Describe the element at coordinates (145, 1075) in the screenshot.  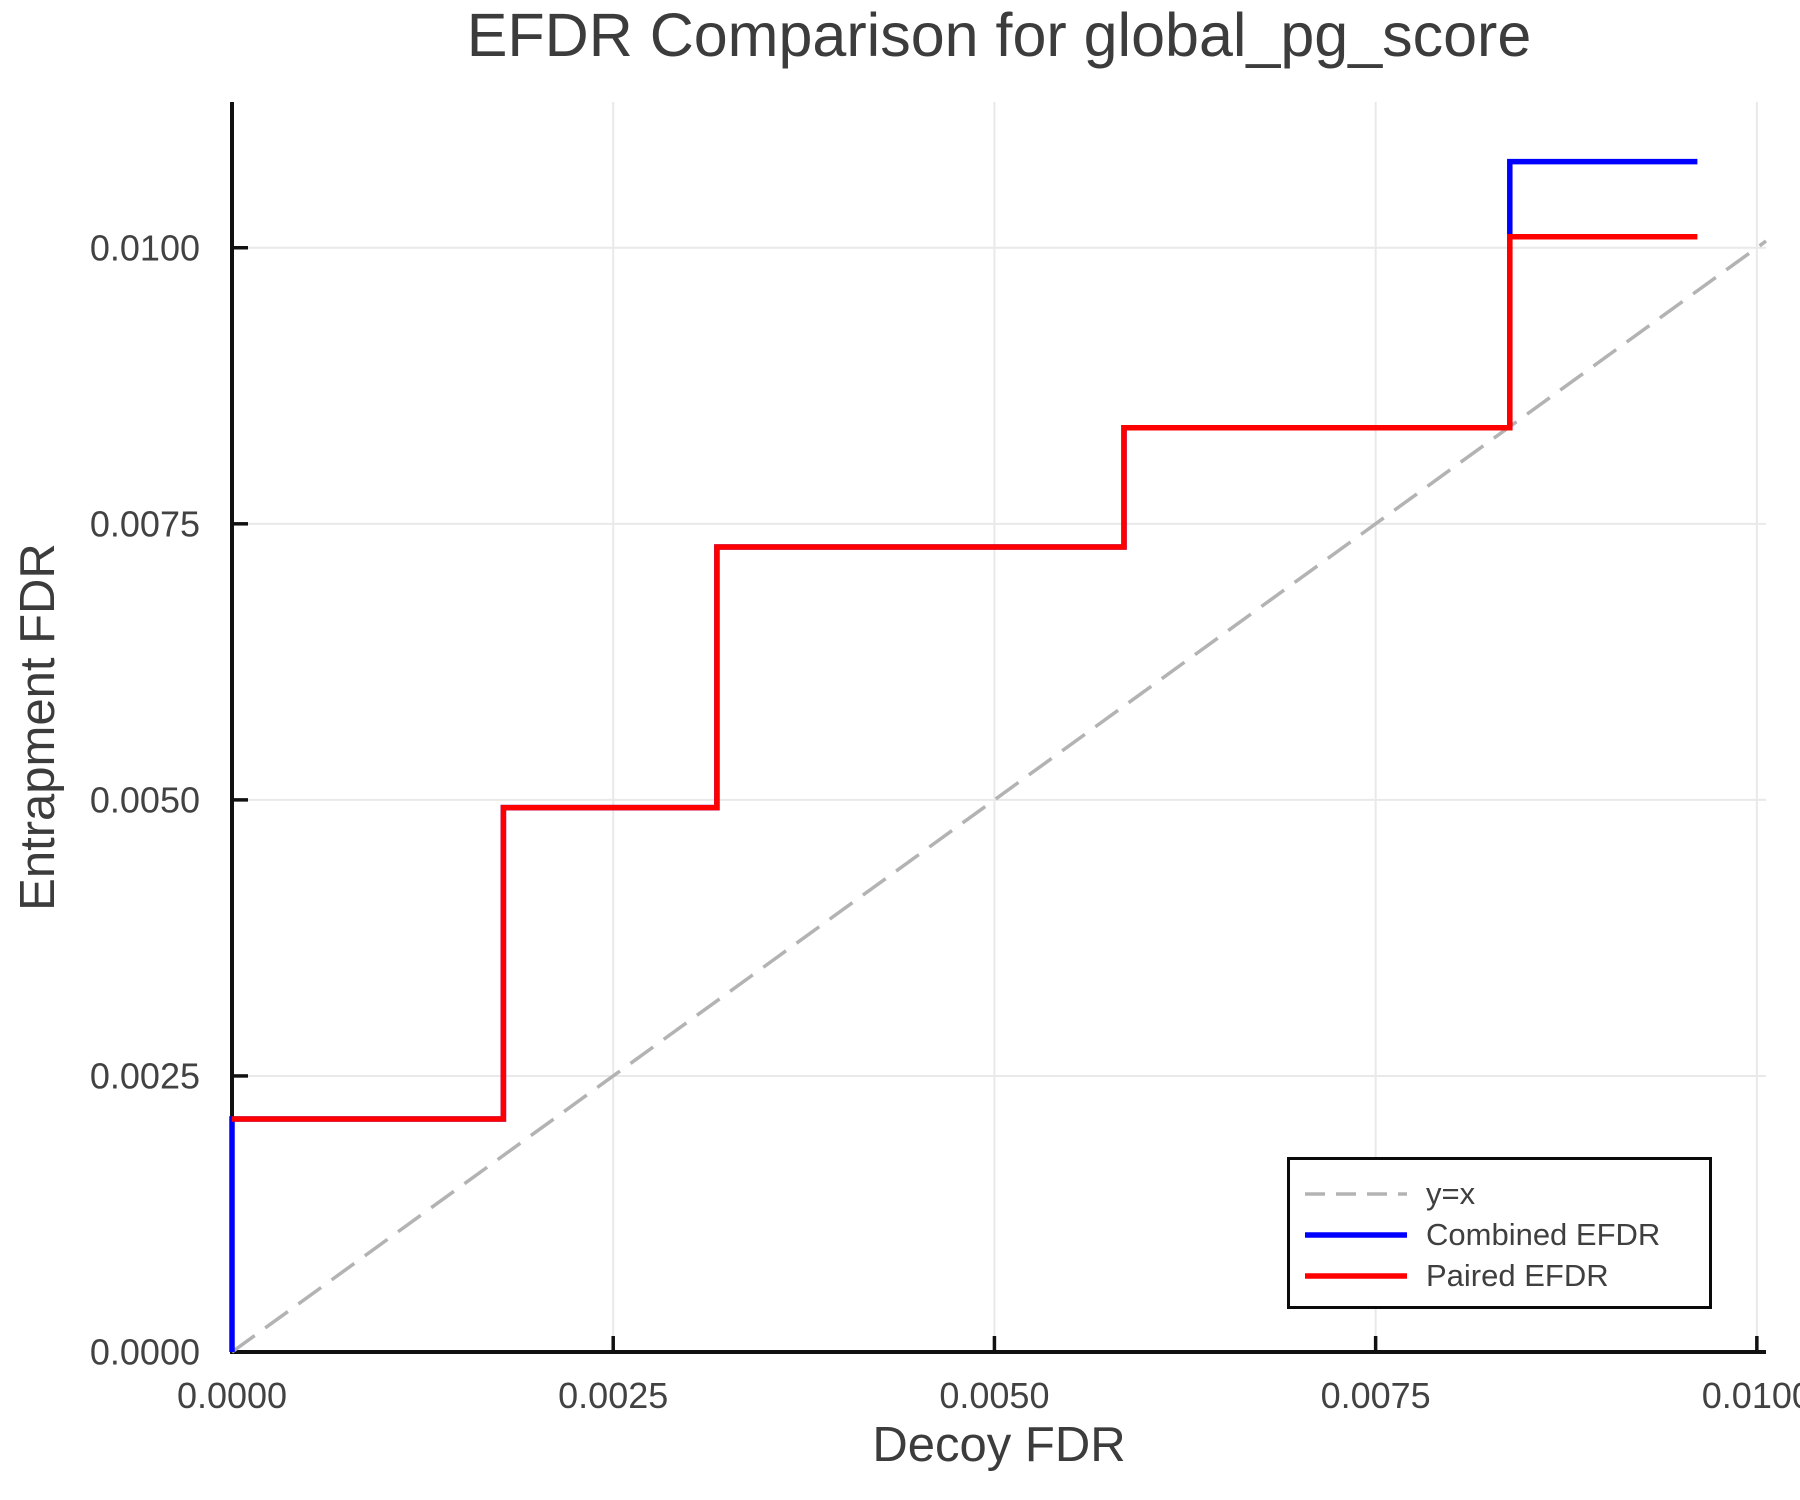
I see `y-tick-label: 0.0025` at that location.